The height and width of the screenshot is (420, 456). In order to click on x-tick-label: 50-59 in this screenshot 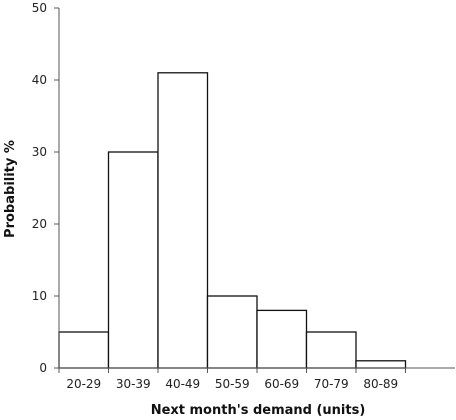, I will do `click(232, 384)`.